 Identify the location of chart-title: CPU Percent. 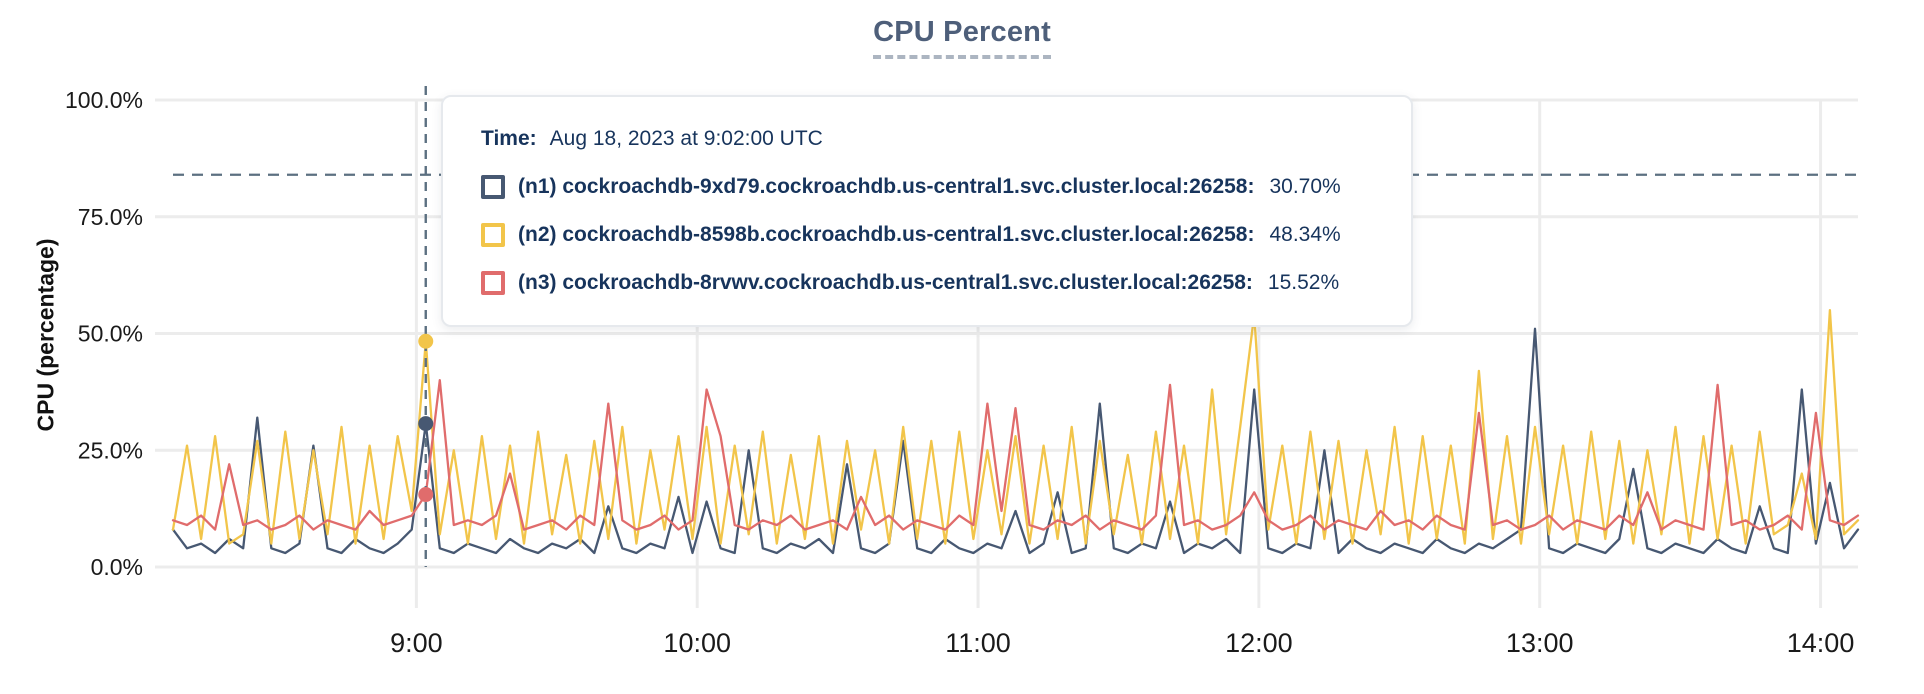
(962, 37).